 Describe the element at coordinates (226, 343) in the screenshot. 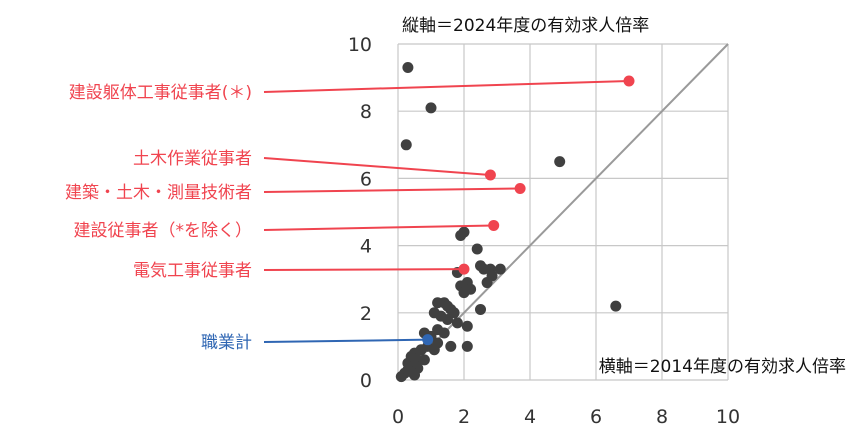

I see `highlight-label: 職業計` at that location.